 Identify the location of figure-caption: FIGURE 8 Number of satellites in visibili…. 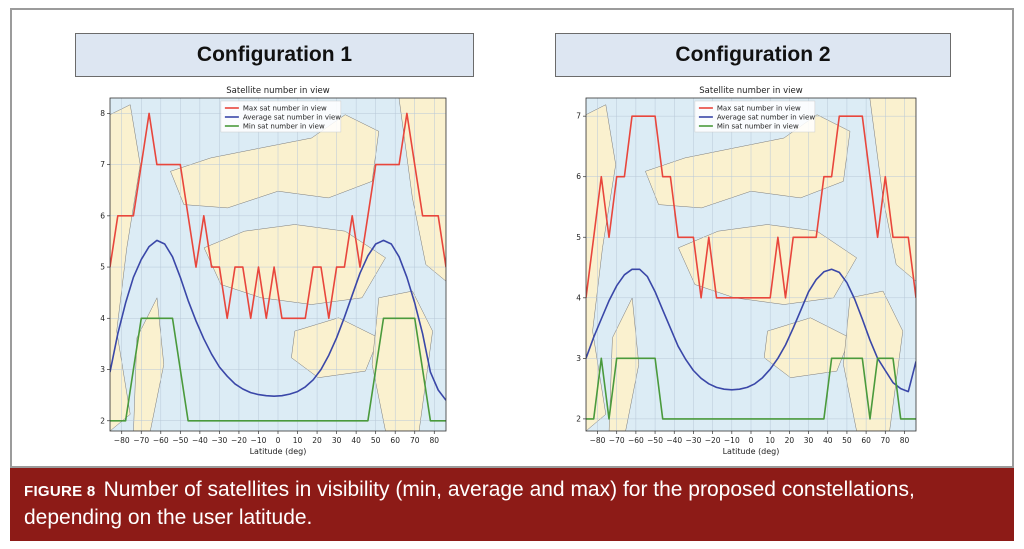
(512, 504).